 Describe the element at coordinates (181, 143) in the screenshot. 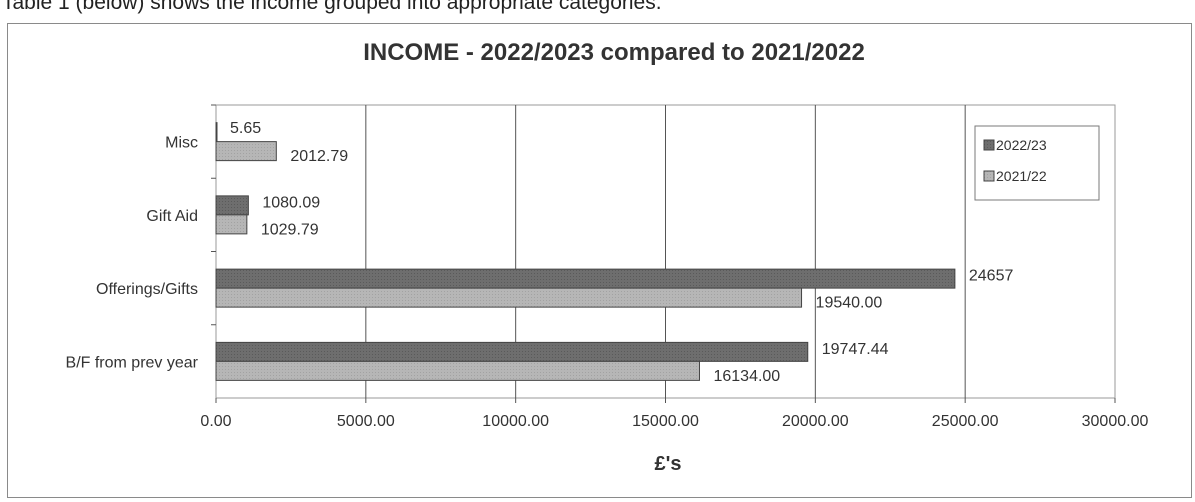

I see `category-label: Misc` at that location.